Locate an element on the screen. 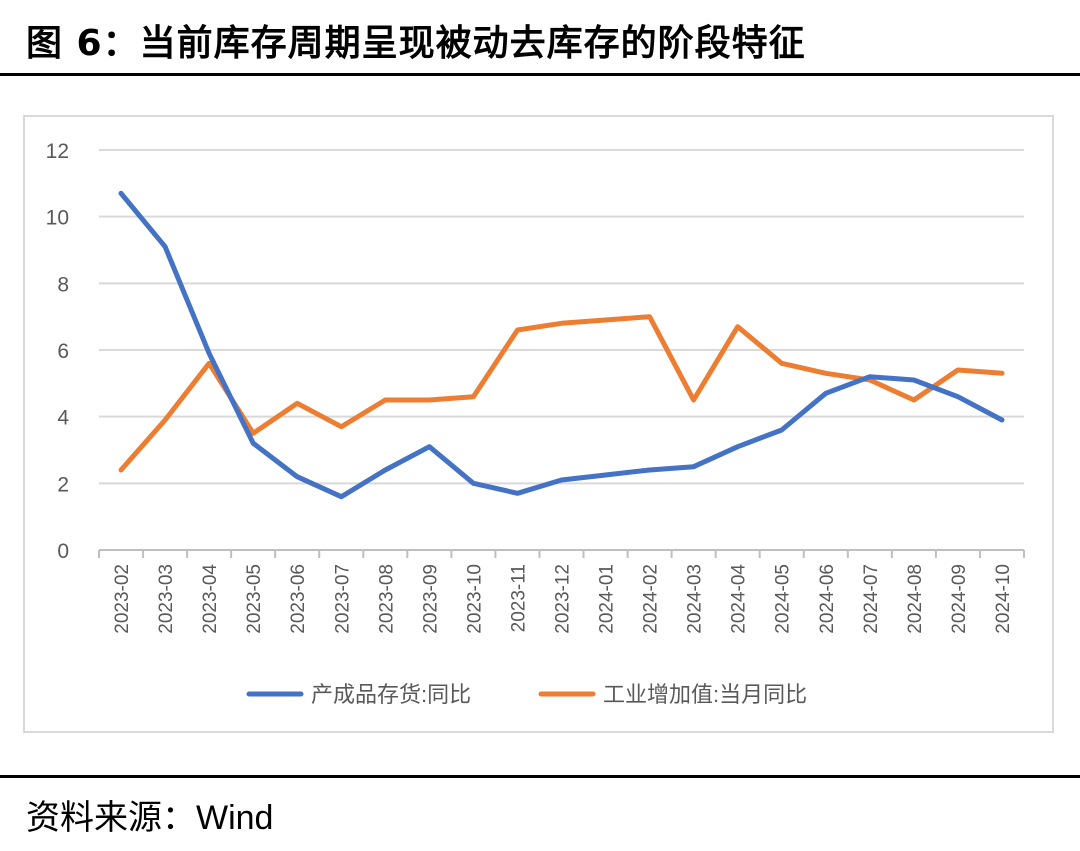  y-tick-label: 2 is located at coordinates (63, 484).